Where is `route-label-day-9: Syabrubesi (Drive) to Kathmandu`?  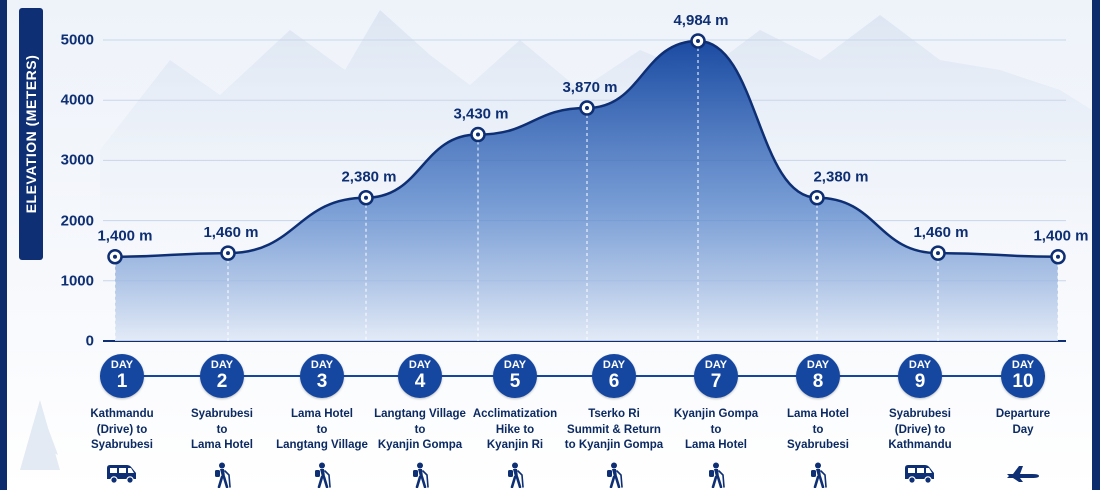 route-label-day-9: Syabrubesi (Drive) to Kathmandu is located at coordinates (920, 429).